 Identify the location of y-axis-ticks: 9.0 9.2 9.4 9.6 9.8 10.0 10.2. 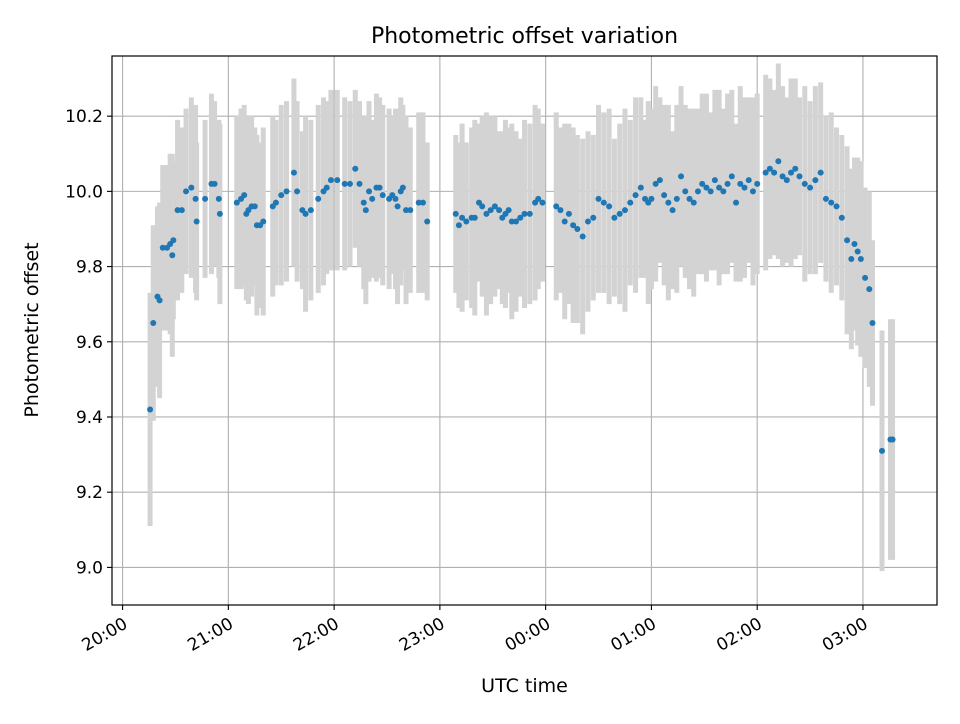
(88, 342).